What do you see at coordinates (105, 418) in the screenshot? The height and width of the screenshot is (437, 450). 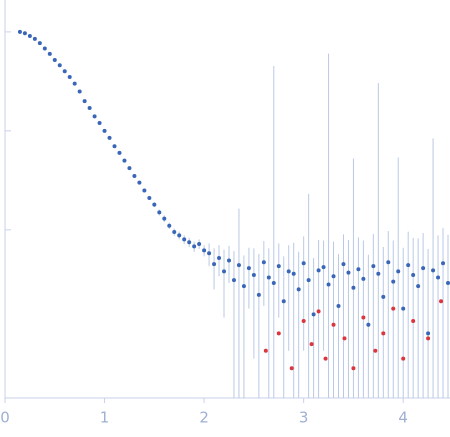 I see `x-tick-label: 1` at bounding box center [105, 418].